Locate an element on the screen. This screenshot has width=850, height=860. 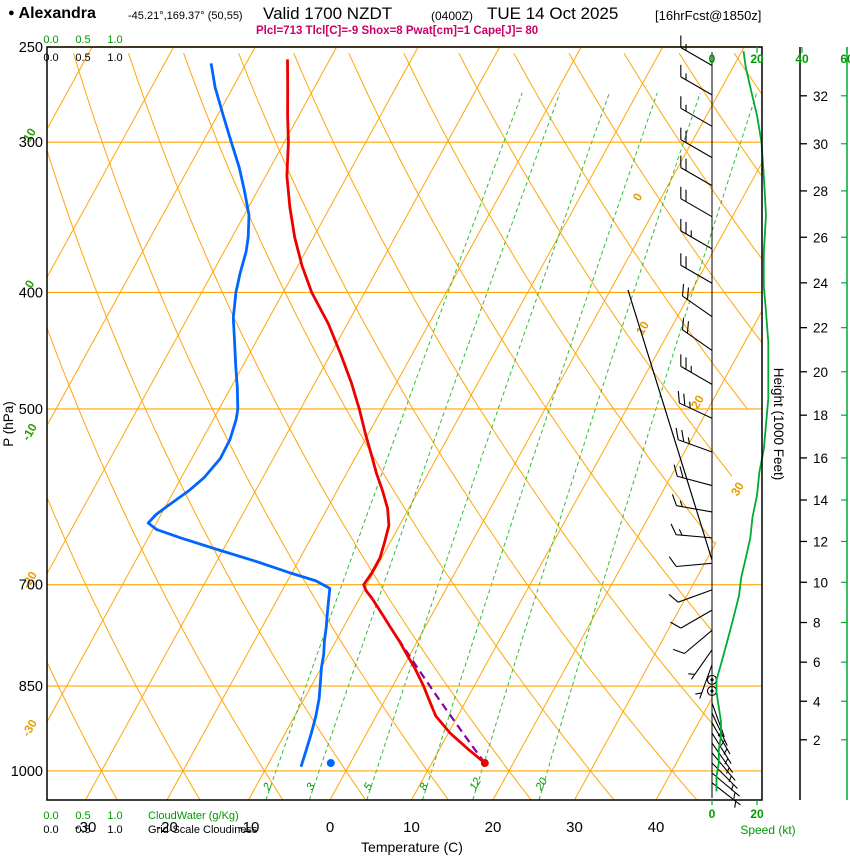
speed-profile is located at coordinates (742, 421).